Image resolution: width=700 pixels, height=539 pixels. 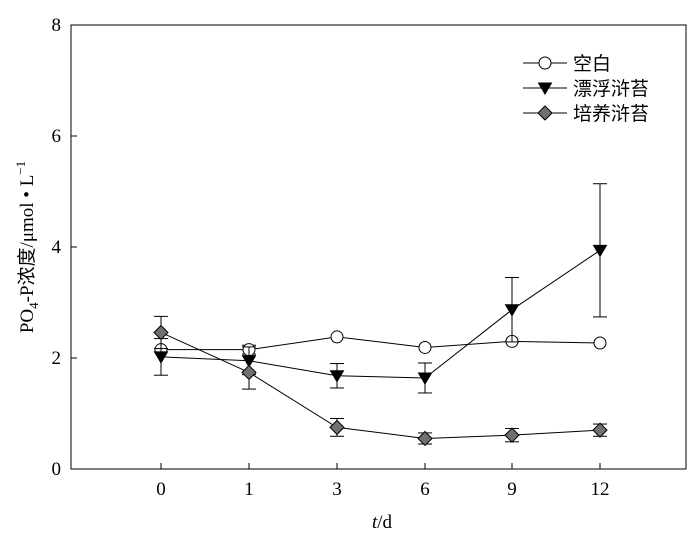 What do you see at coordinates (161, 489) in the screenshot?
I see `x-tick-label-0: 0` at bounding box center [161, 489].